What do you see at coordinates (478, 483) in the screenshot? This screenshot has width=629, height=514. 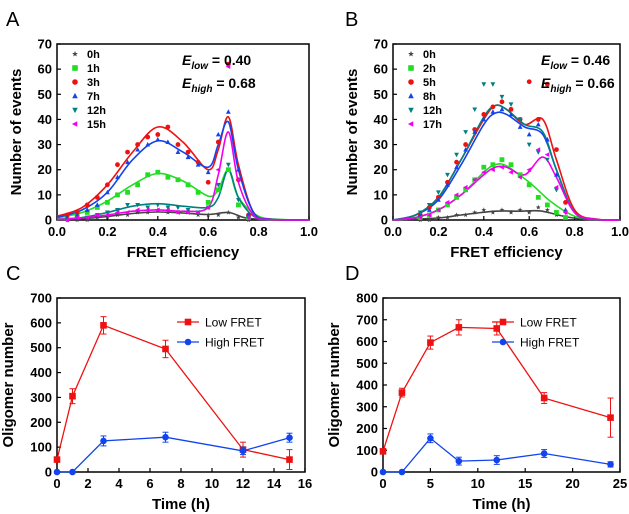 I see `x-tick-label: 10` at bounding box center [478, 483].